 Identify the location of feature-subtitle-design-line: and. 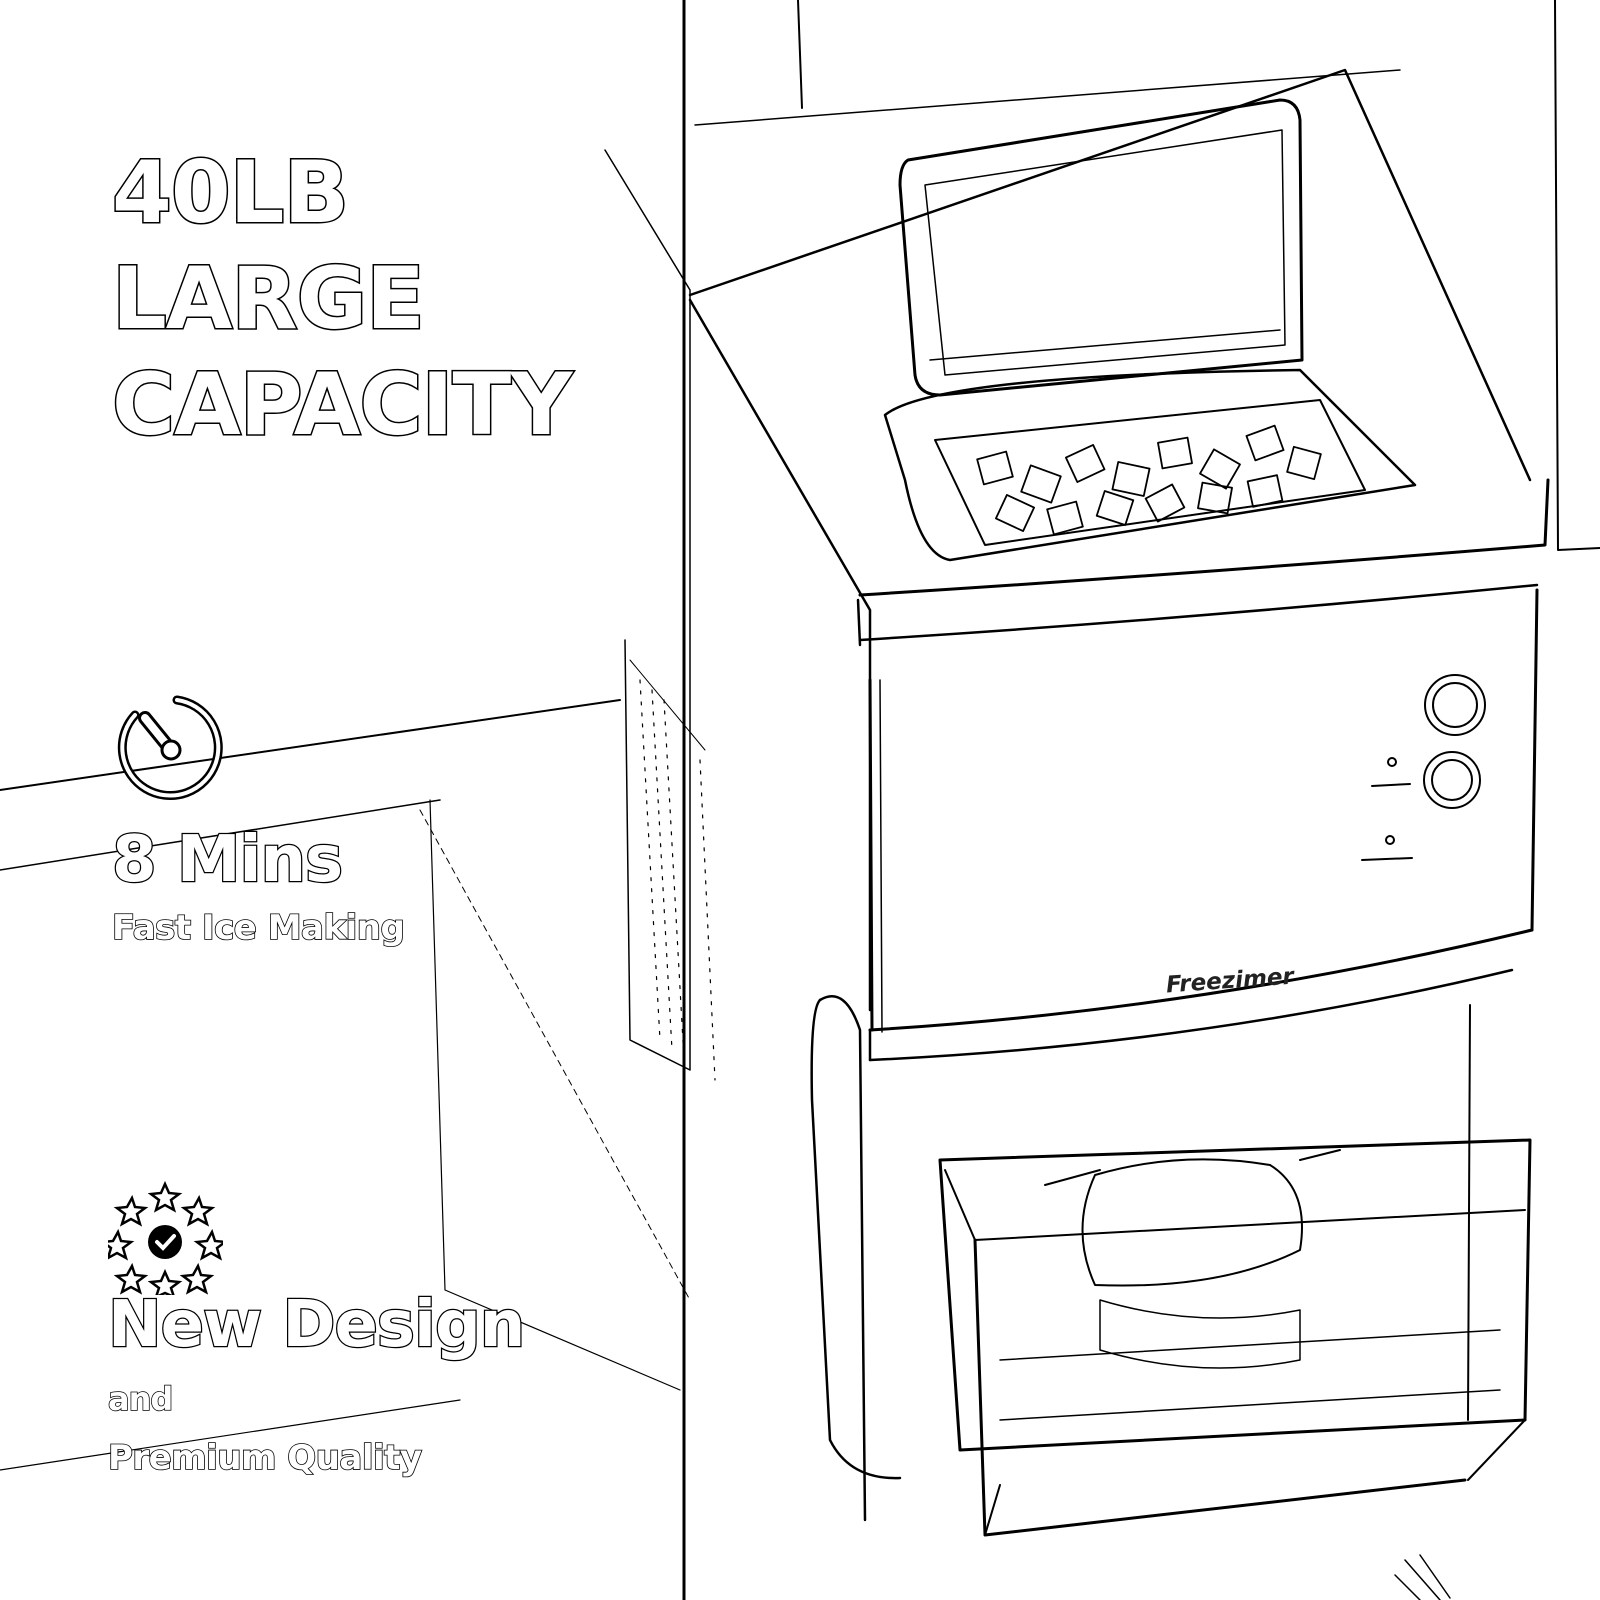
(140, 1399).